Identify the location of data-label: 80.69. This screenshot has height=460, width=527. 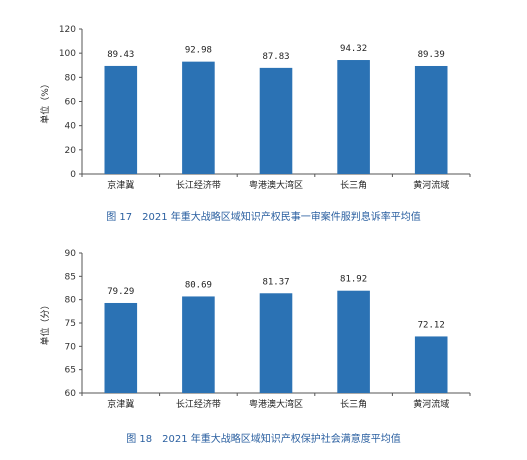
(198, 285).